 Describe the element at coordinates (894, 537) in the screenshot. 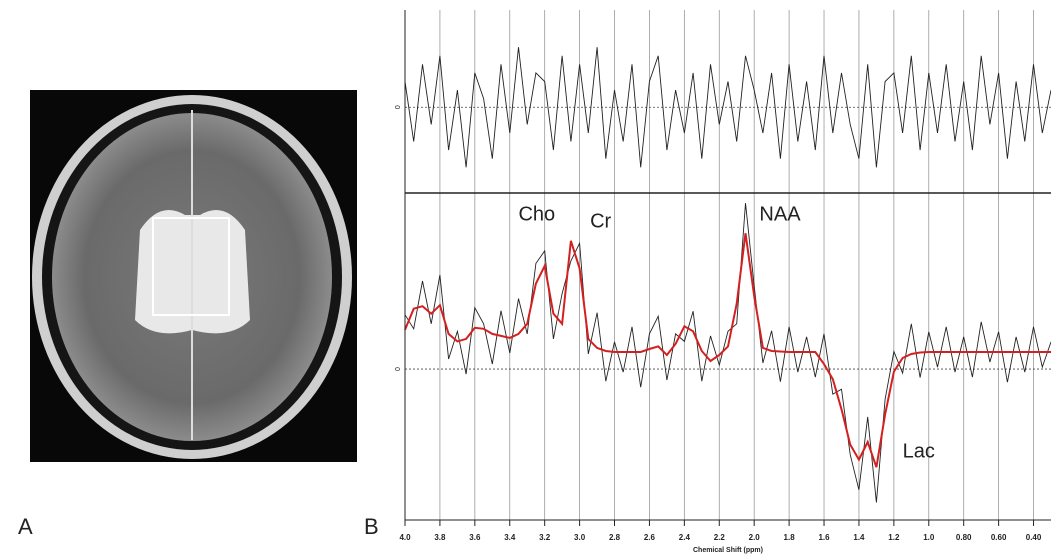

I see `x-tick-label: 1.2` at that location.